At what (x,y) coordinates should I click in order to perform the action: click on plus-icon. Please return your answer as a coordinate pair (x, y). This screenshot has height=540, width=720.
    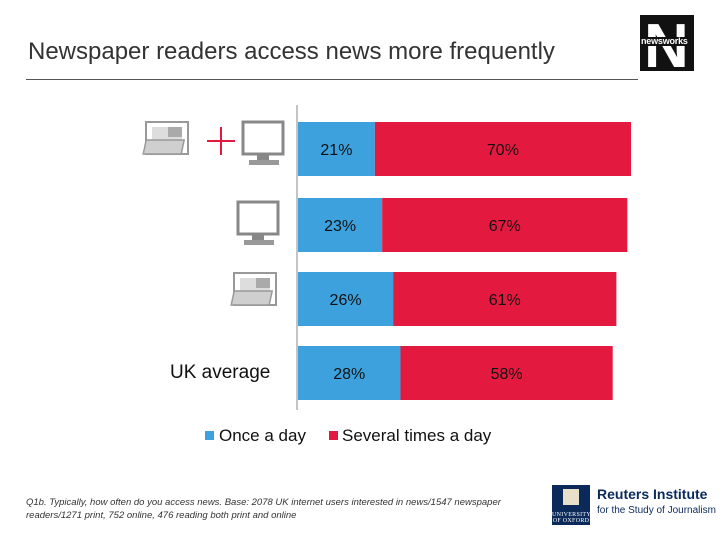
    Looking at the image, I should click on (221, 141).